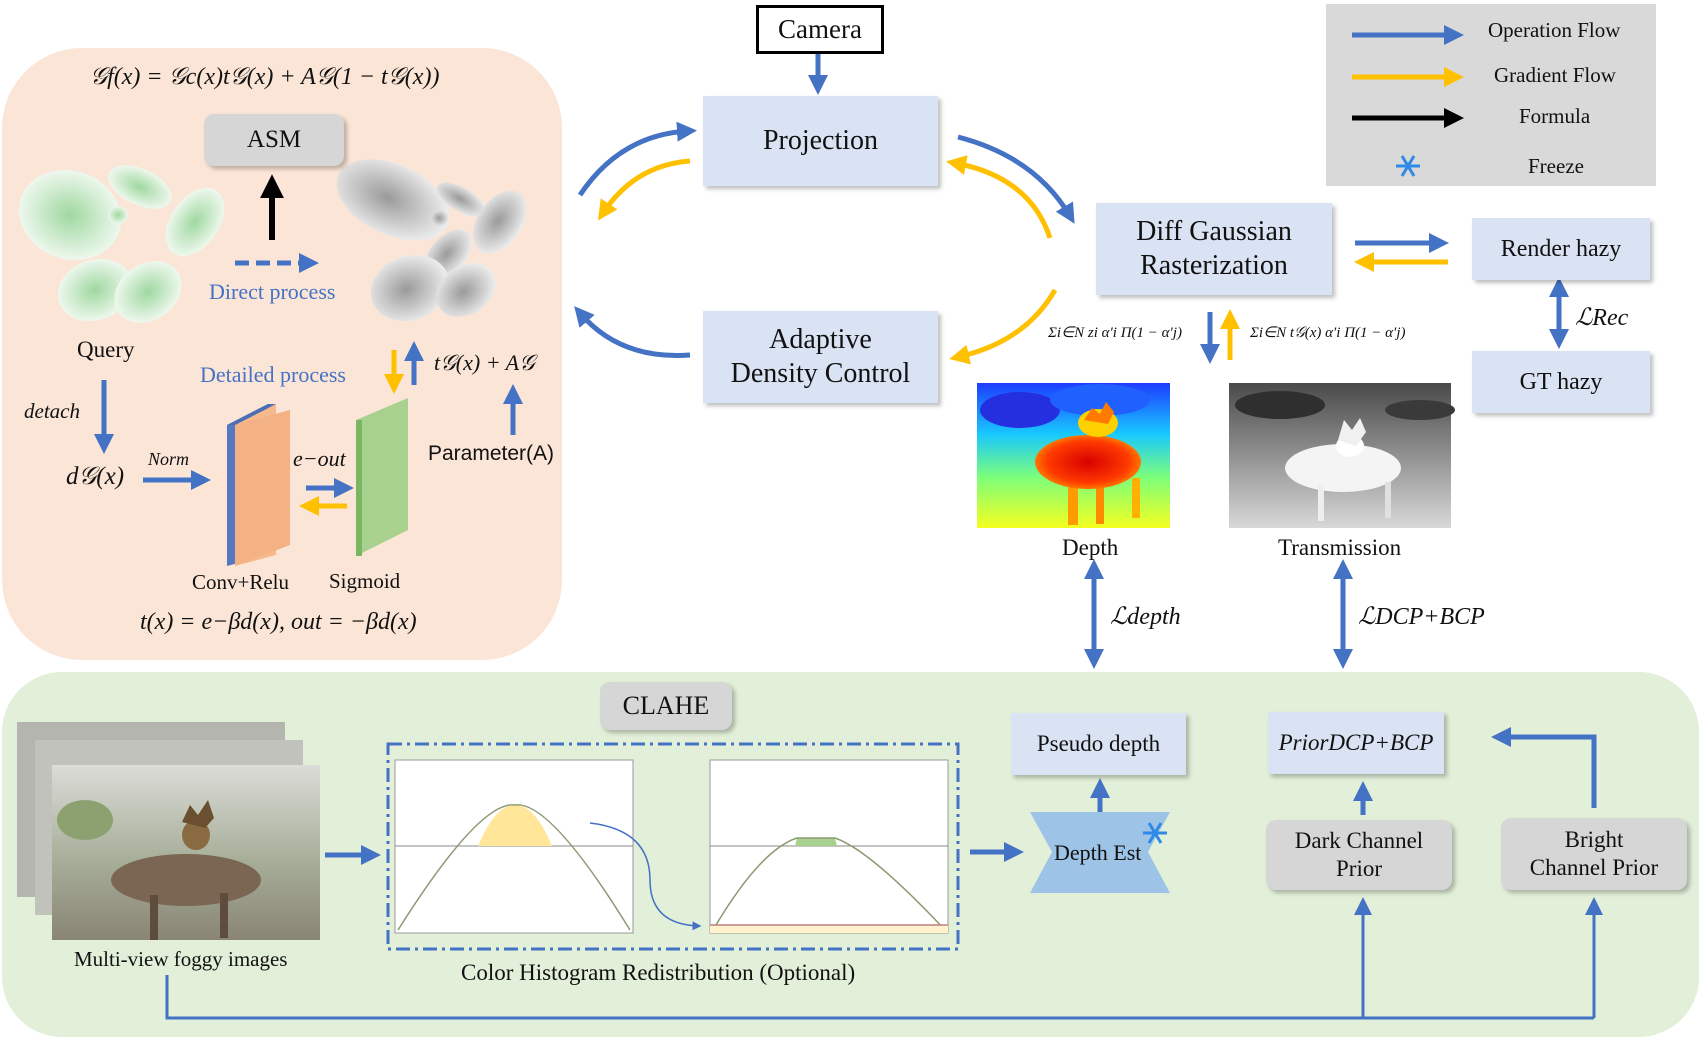  I want to click on hazy-gaussians, so click(431, 240).